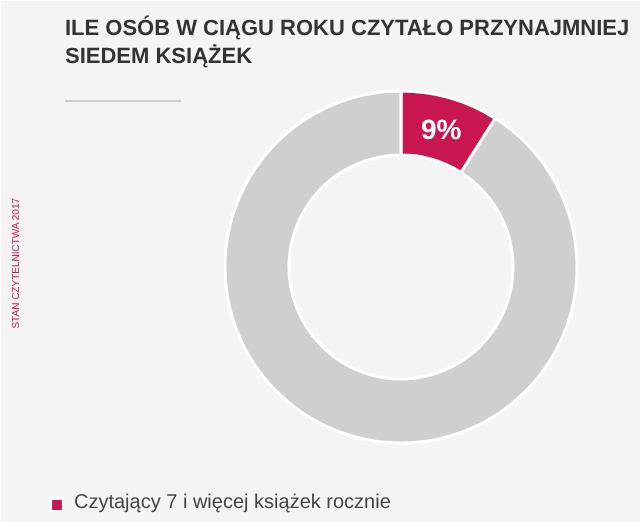  What do you see at coordinates (232, 503) in the screenshot?
I see `legend-label: Czytający 7 i więcej książek rocznie` at bounding box center [232, 503].